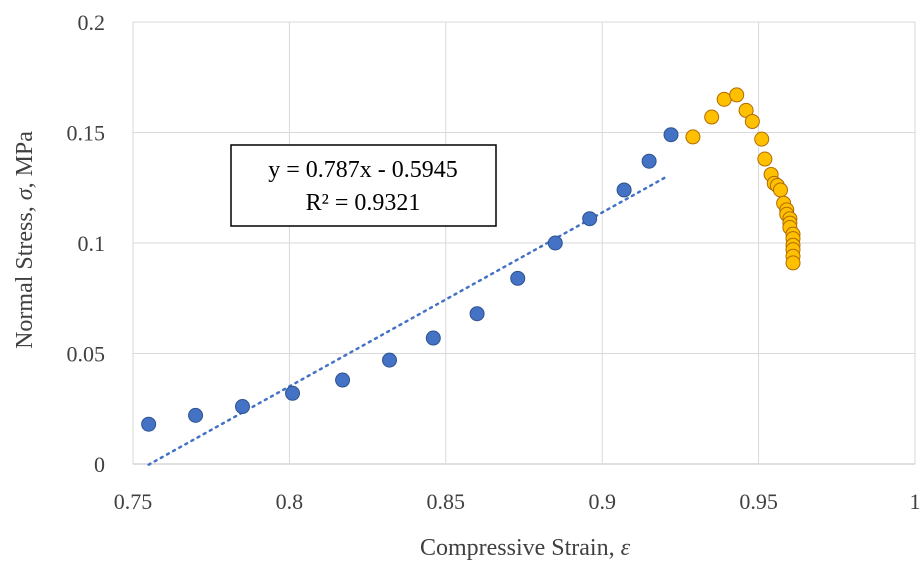 The image size is (921, 566). I want to click on r-squared-text: R² = 0.9321, so click(363, 203).